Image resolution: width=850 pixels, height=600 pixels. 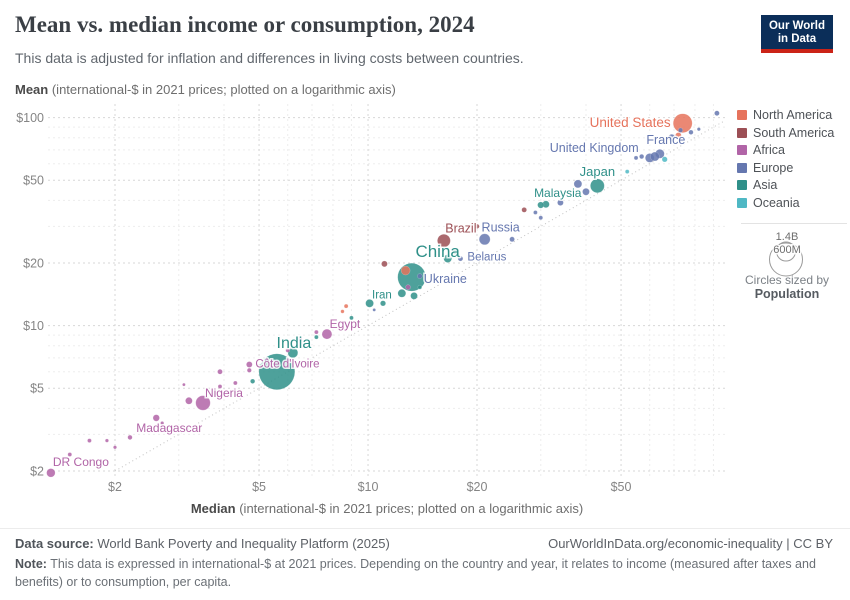 What do you see at coordinates (249, 364) in the screenshot?
I see `data-point-c-te-d-ivoire` at bounding box center [249, 364].